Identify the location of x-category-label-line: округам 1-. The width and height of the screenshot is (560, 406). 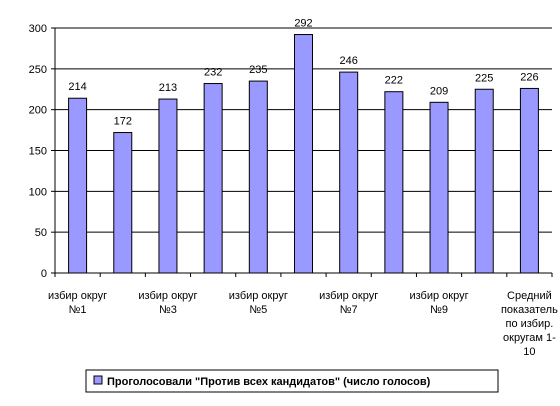
(529, 338).